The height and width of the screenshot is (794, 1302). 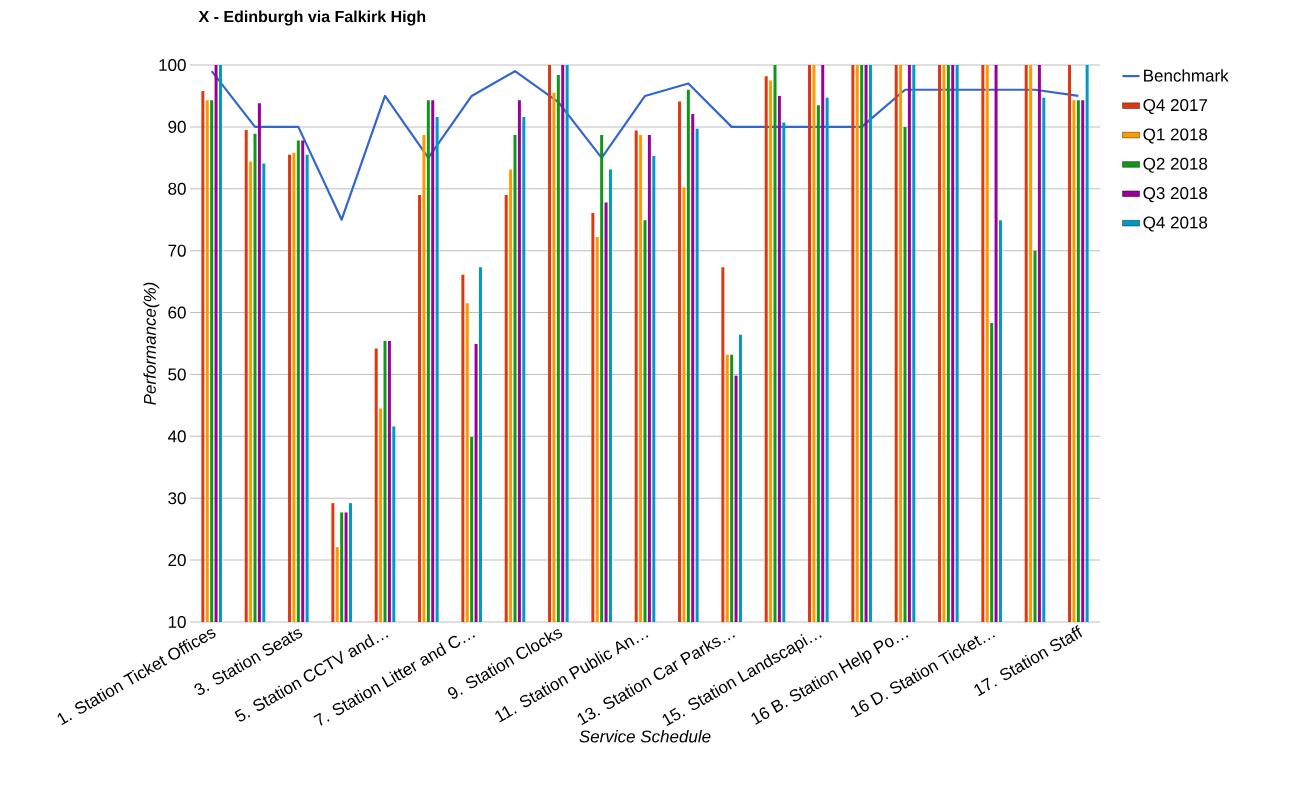 What do you see at coordinates (1175, 136) in the screenshot?
I see `legend-label: Q1 2018` at bounding box center [1175, 136].